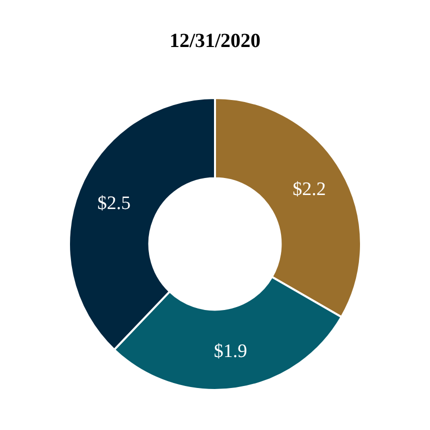  Describe the element at coordinates (231, 351) in the screenshot. I see `data-label: $1.9` at that location.